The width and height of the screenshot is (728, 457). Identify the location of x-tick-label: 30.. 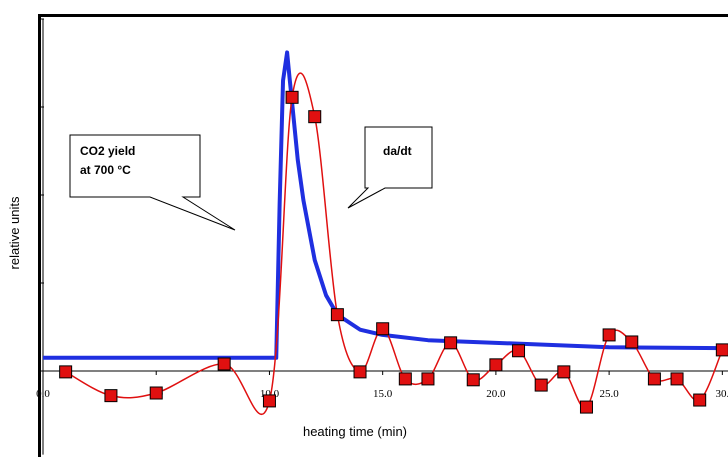
(721, 394).